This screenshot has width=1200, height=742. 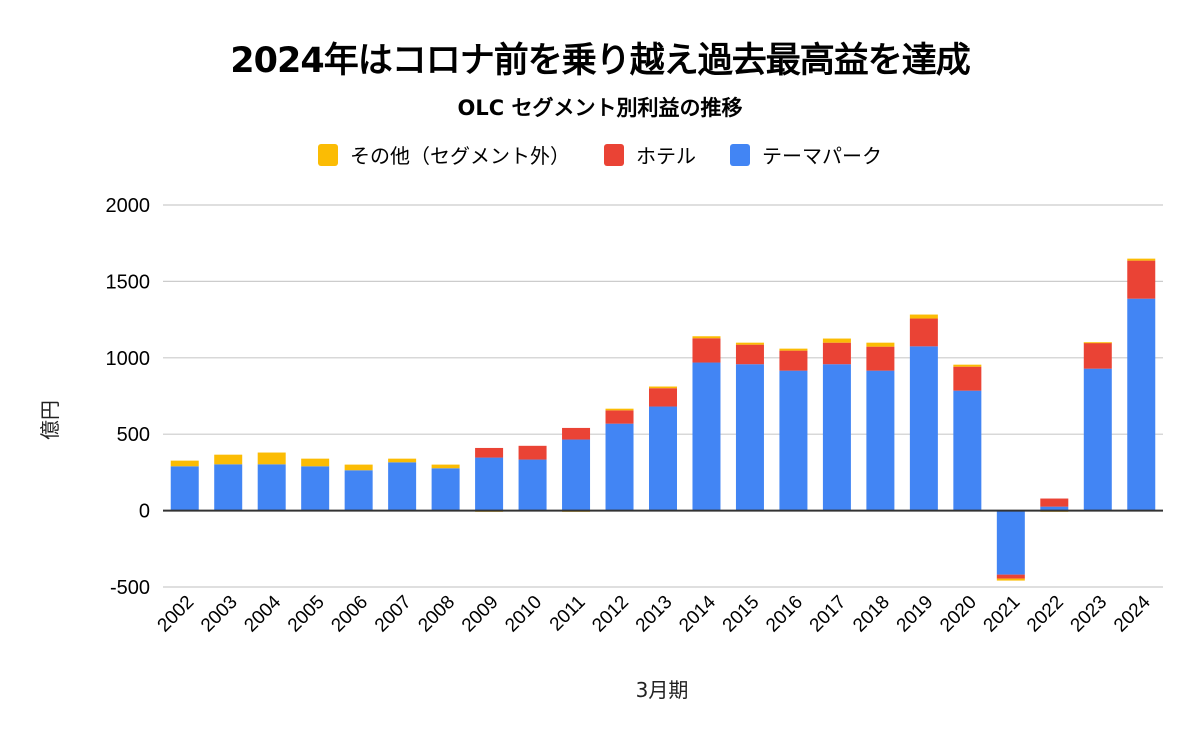 What do you see at coordinates (967, 450) in the screenshot?
I see `bar-themepark-2020` at bounding box center [967, 450].